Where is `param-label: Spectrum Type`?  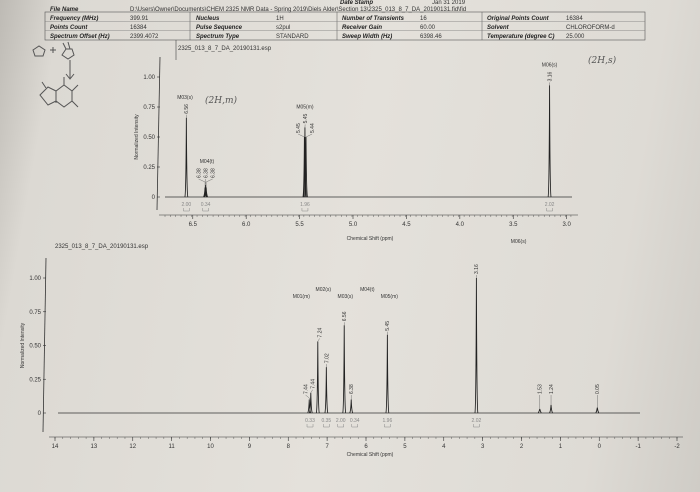 param-label: Spectrum Type is located at coordinates (218, 37).